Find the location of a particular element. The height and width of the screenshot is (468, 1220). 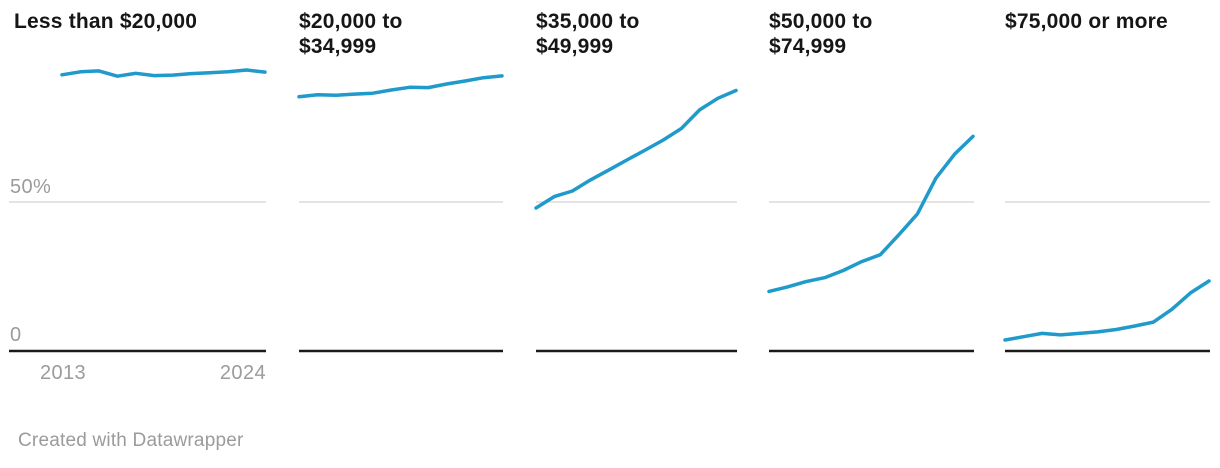

panel-title-line: $74,999 is located at coordinates (808, 46).